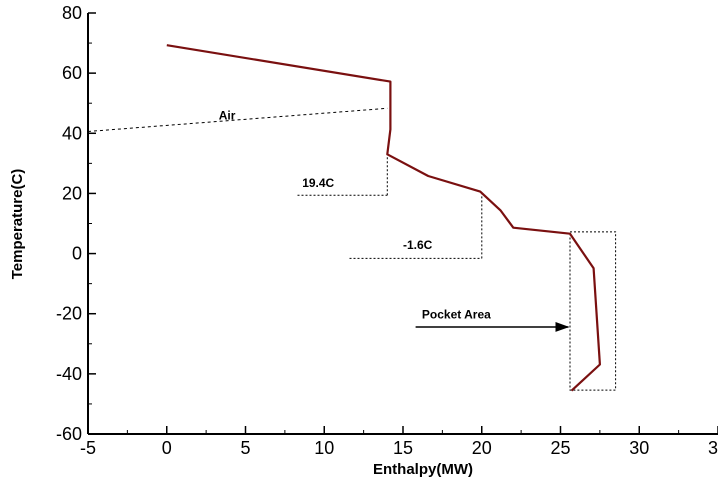  What do you see at coordinates (423, 469) in the screenshot?
I see `x-axis-title: Enthalpy(MW)` at bounding box center [423, 469].